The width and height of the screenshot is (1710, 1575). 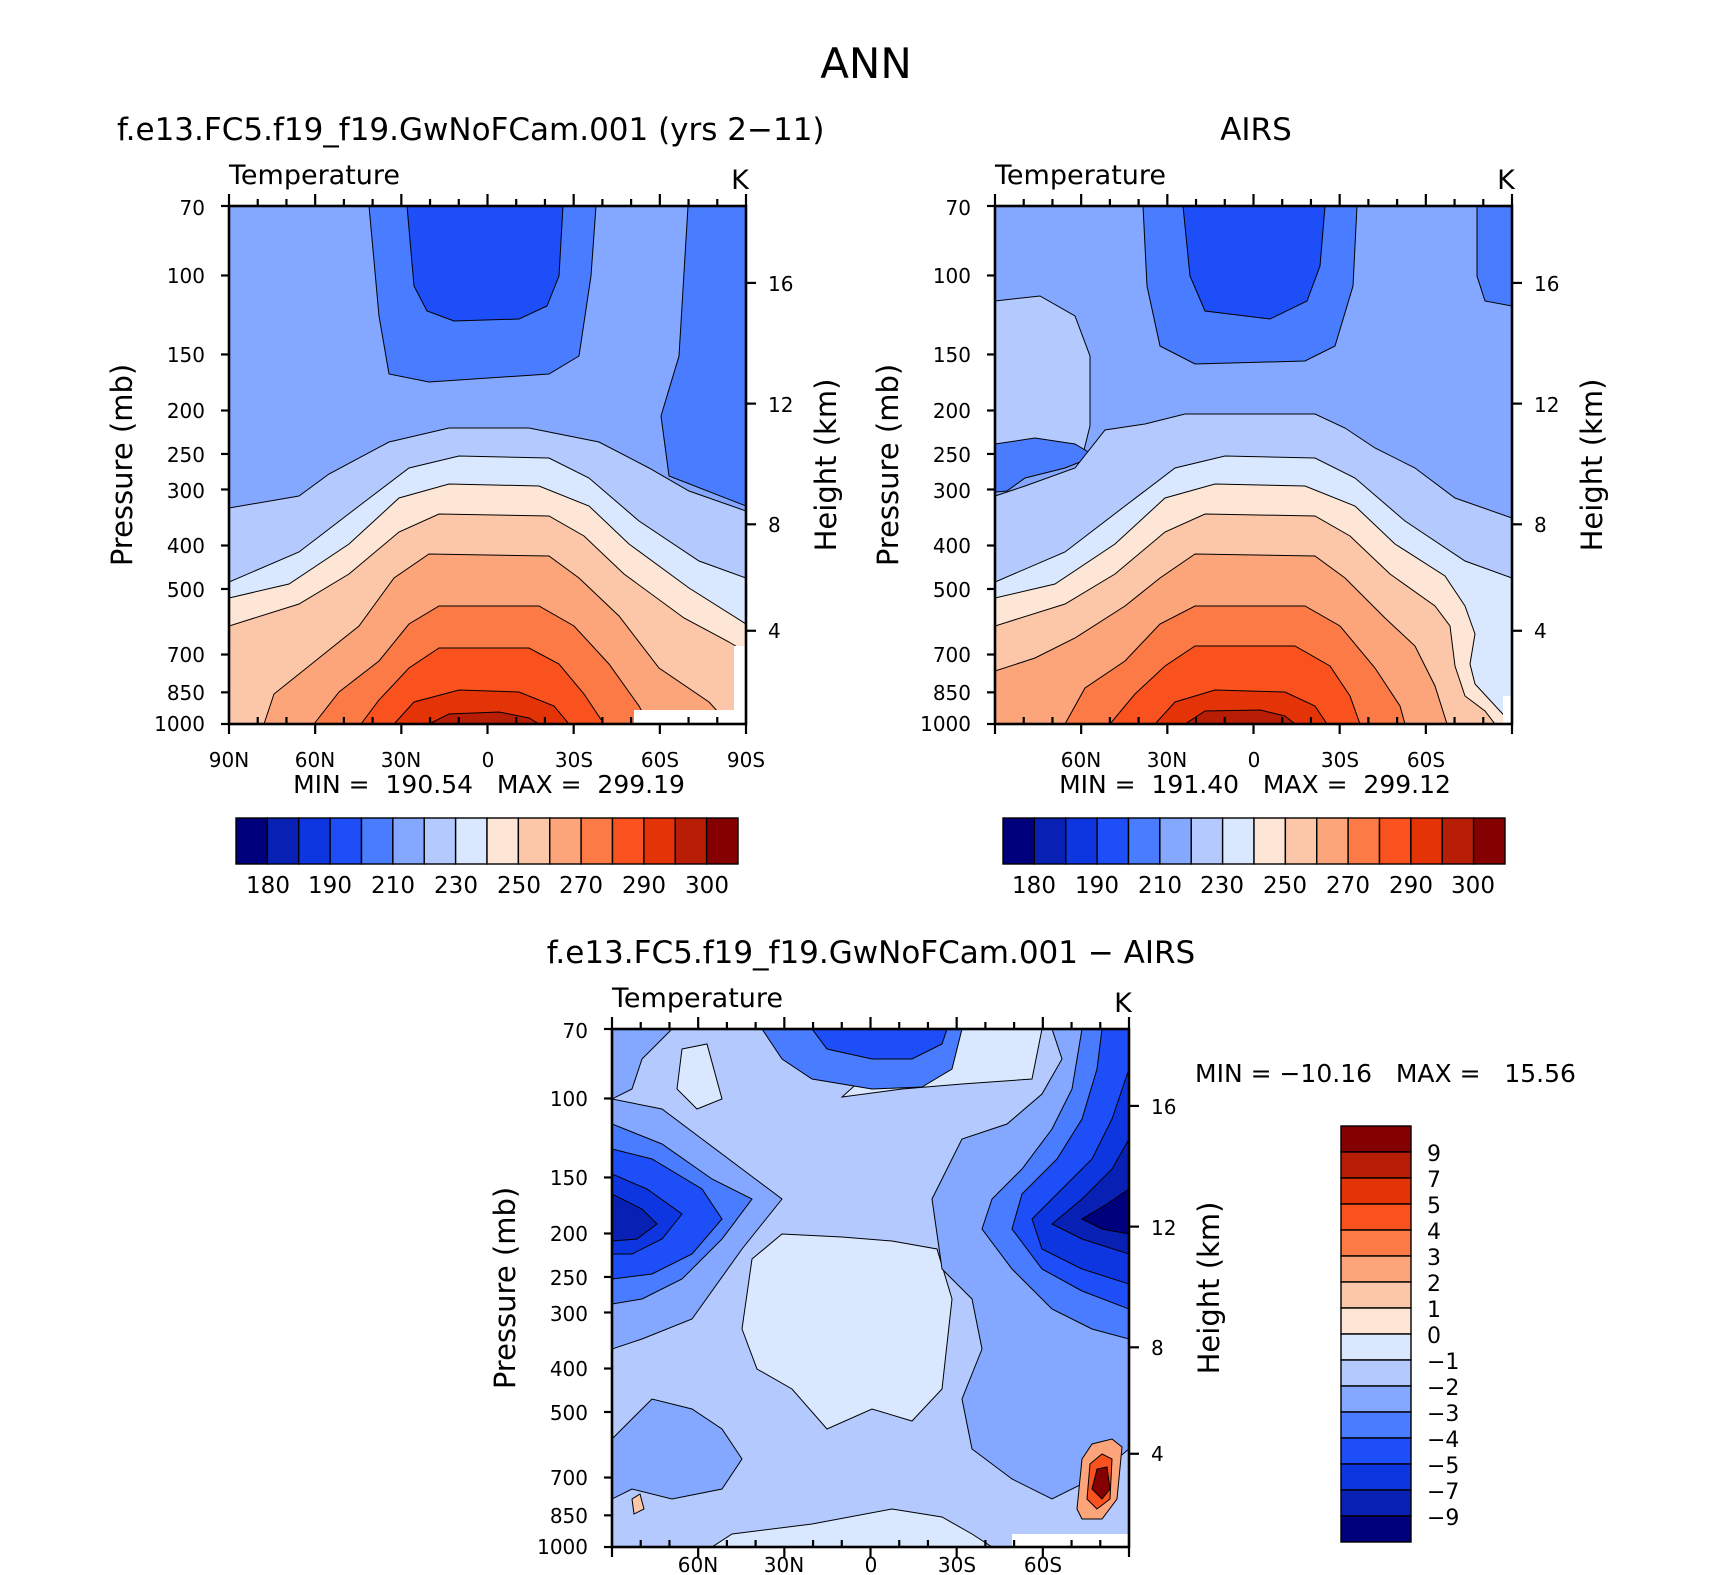 I want to click on colorbar-label: 5, so click(x=1434, y=1206).